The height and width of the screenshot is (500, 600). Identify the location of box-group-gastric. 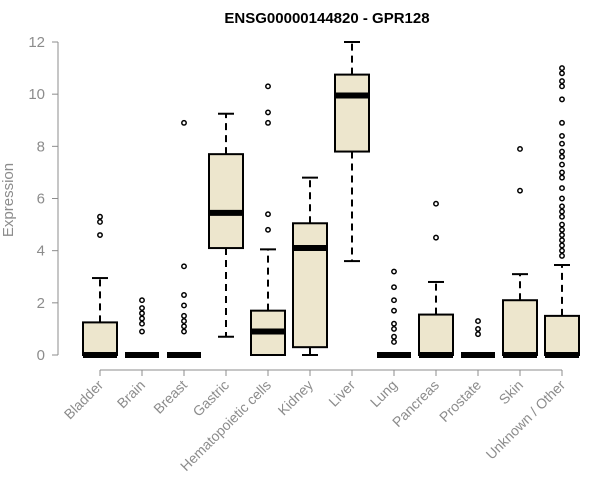
(226, 225).